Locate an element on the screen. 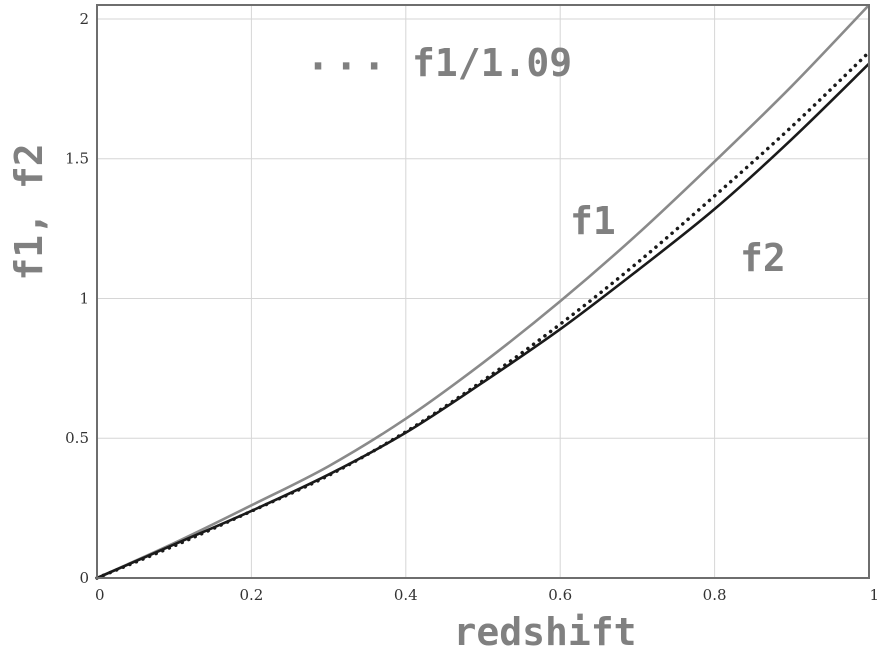 Image resolution: width=879 pixels, height=649 pixels. y-tick-label-2: 1 is located at coordinates (84, 298).